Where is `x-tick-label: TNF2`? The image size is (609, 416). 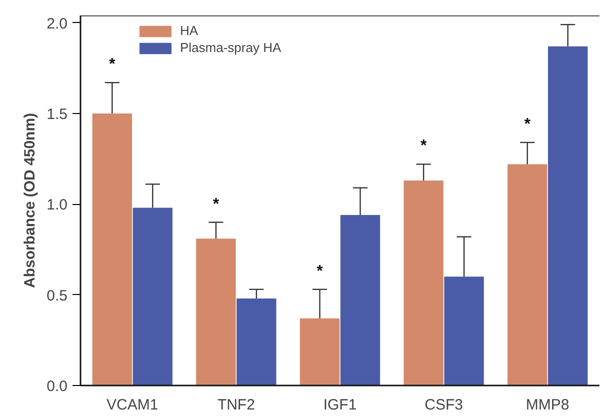 x-tick-label: TNF2 is located at coordinates (236, 405).